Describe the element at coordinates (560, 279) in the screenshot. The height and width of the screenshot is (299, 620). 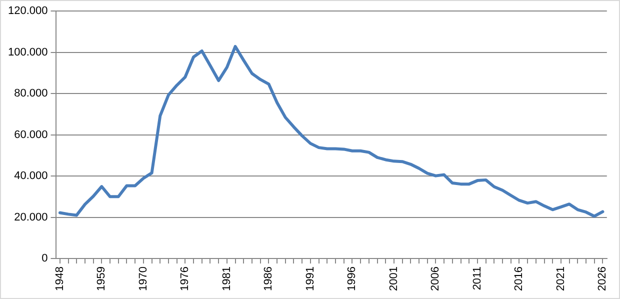
I see `x-tick-label: 2021` at that location.